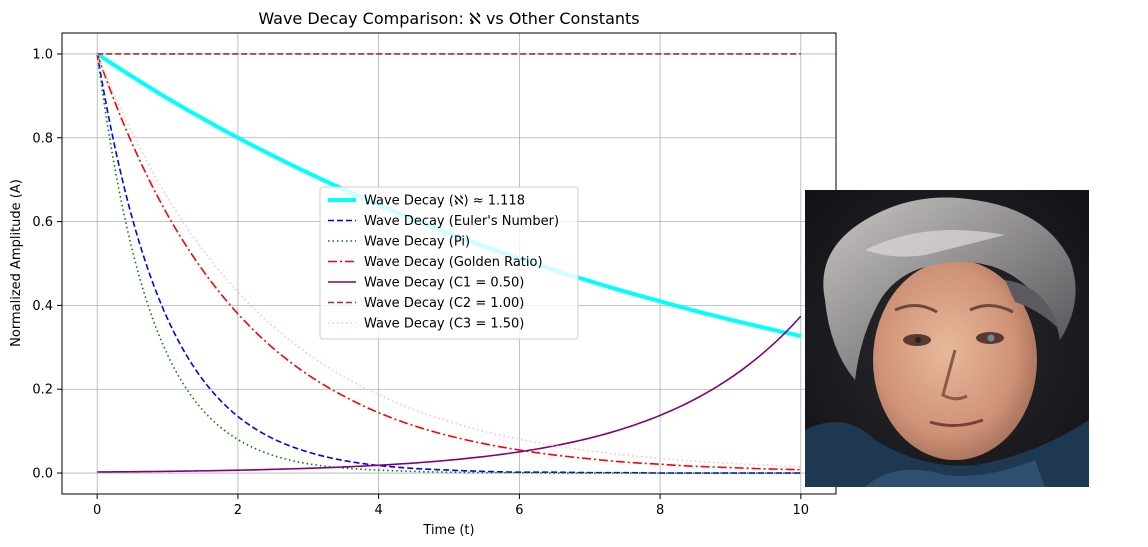 This screenshot has width=1148, height=547. I want to click on x-tick-label: 6, so click(519, 510).